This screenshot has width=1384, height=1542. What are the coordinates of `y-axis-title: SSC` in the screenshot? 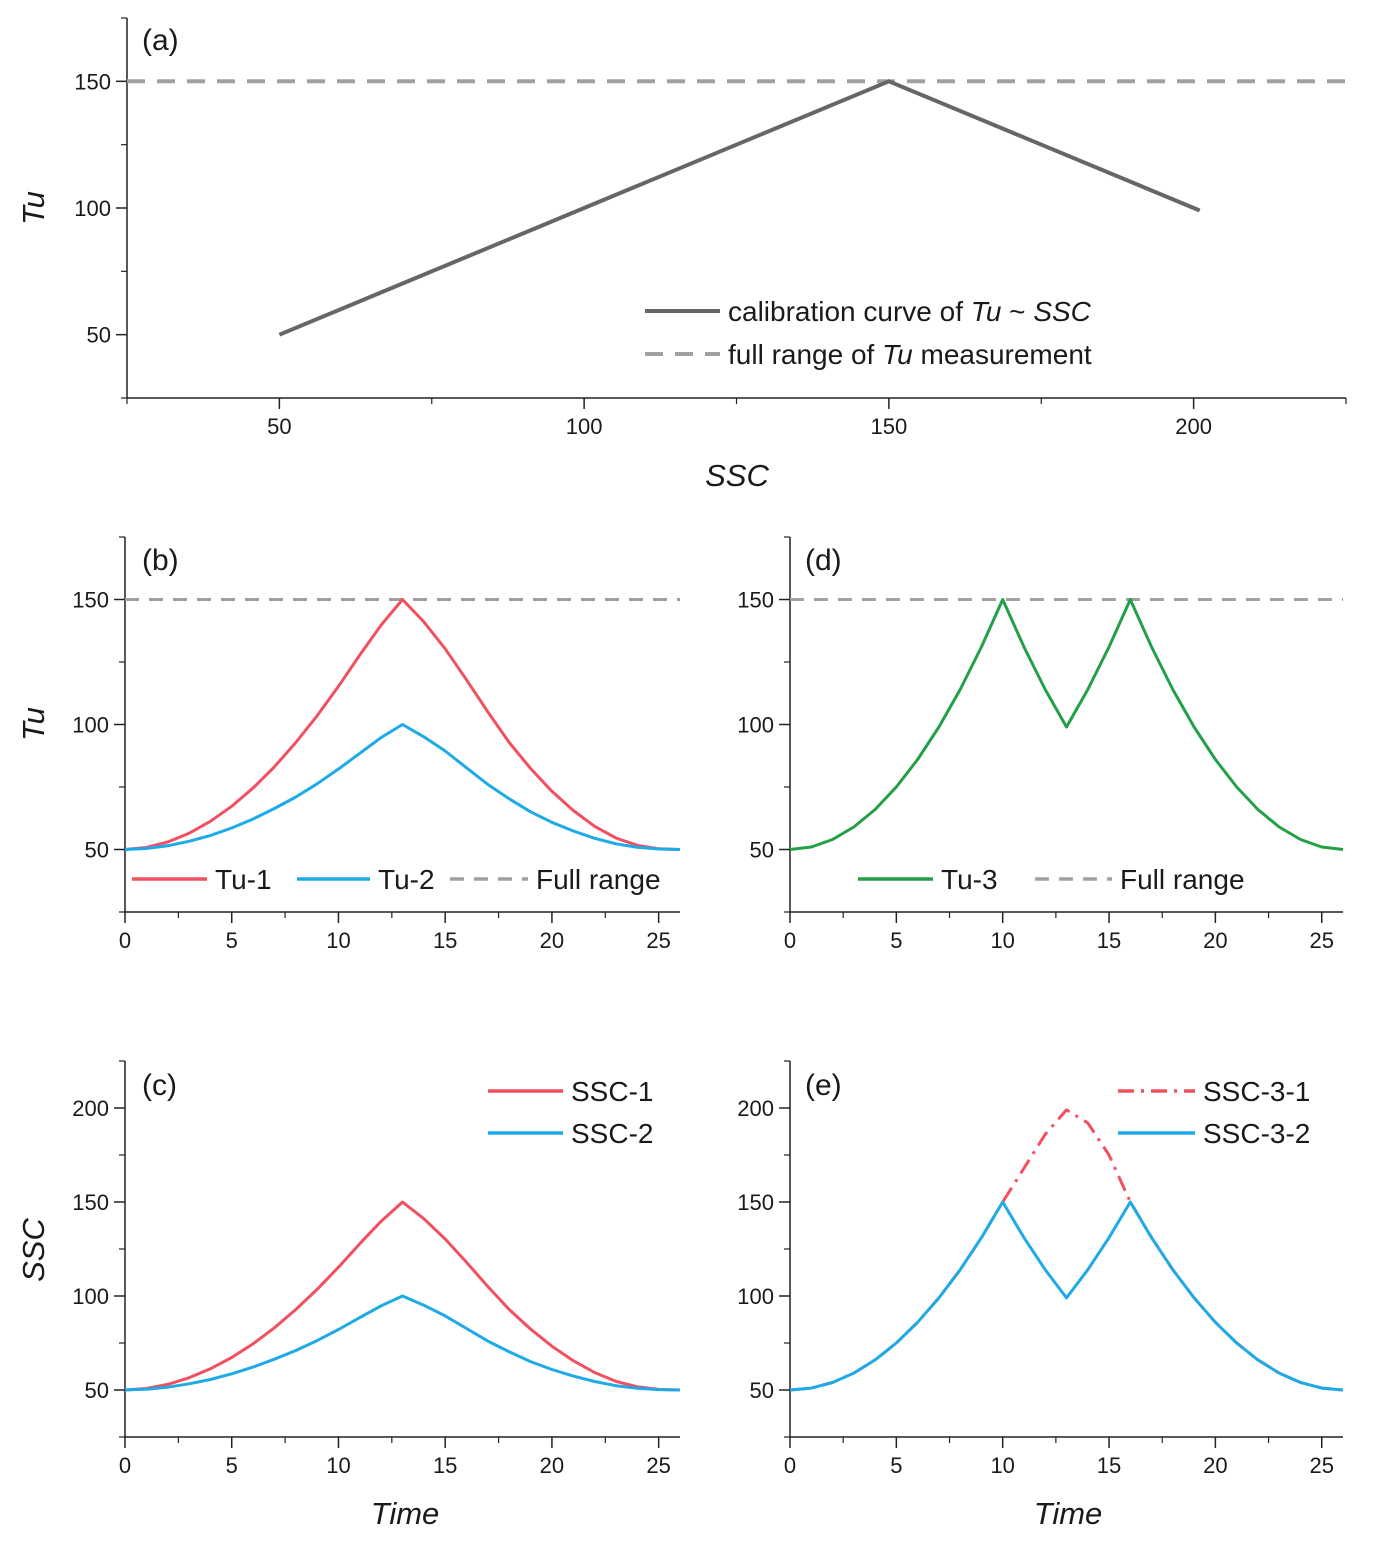 It's located at (33, 1250).